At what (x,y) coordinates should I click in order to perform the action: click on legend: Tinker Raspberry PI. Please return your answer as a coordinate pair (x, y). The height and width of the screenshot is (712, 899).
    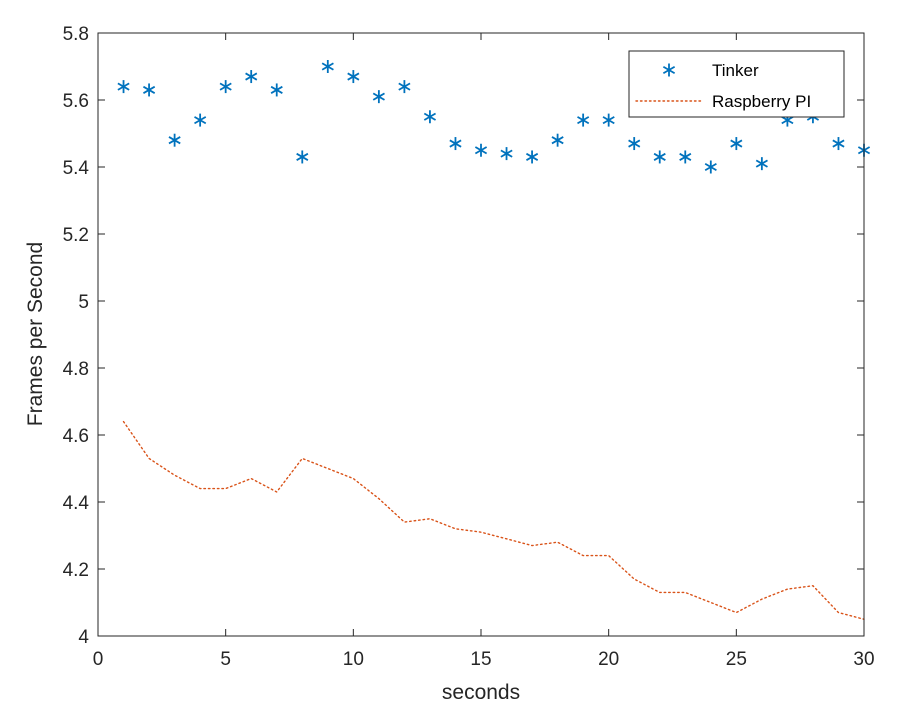
    Looking at the image, I should click on (736, 84).